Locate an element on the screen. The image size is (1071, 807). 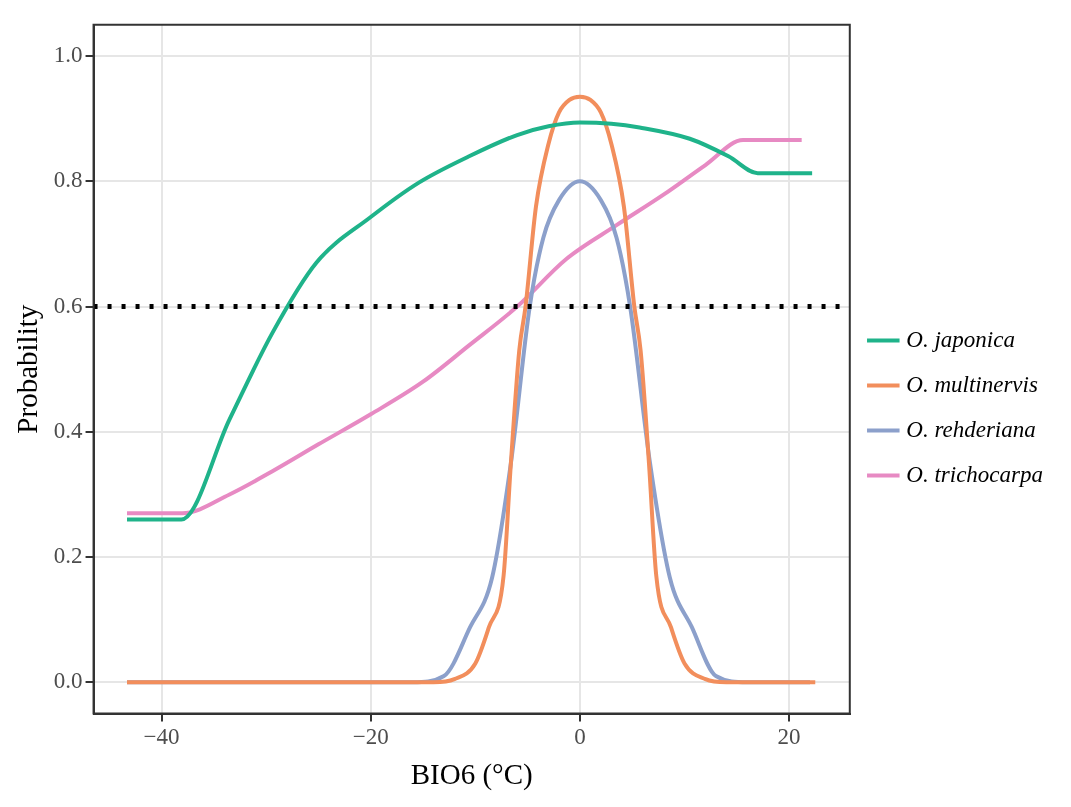
y-tick-label: 0.6 is located at coordinates (68, 305).